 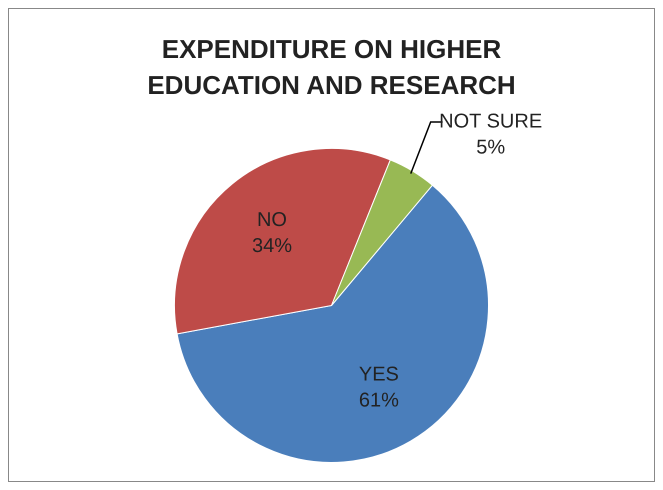 What do you see at coordinates (272, 246) in the screenshot?
I see `data-label: 34%` at bounding box center [272, 246].